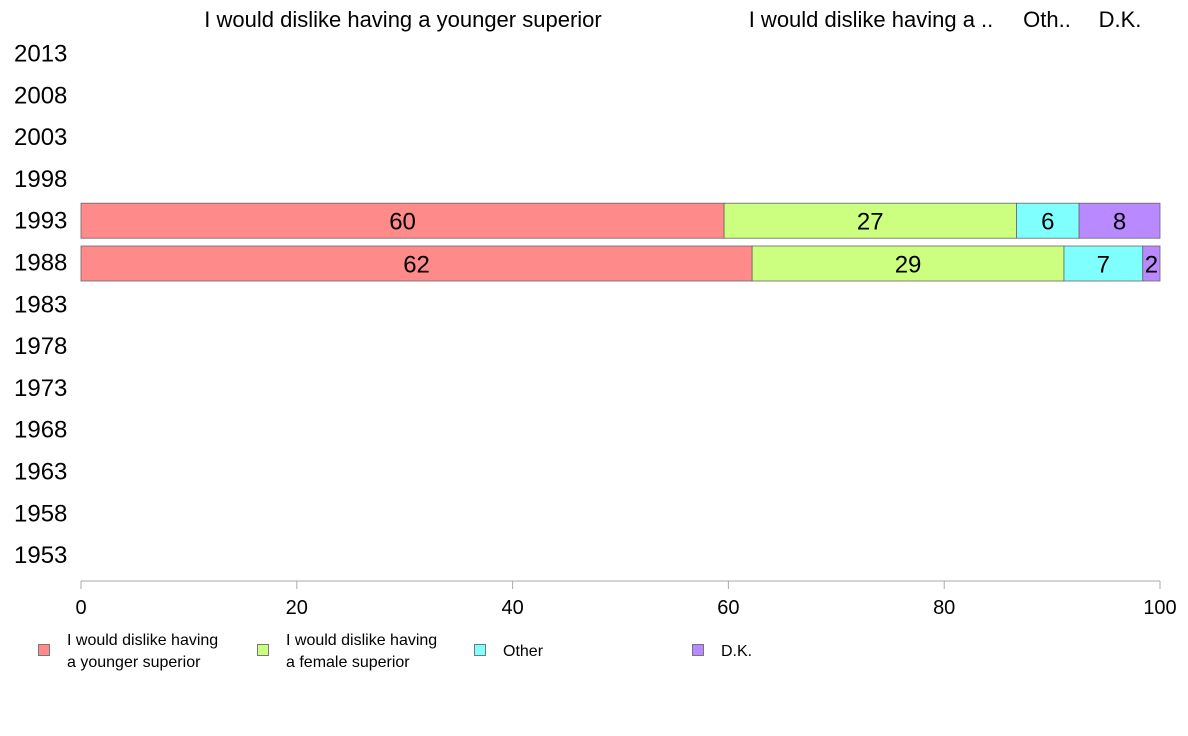 This screenshot has height=736, width=1188. What do you see at coordinates (362, 651) in the screenshot?
I see `legend-label: I would dislike having a female superior` at bounding box center [362, 651].